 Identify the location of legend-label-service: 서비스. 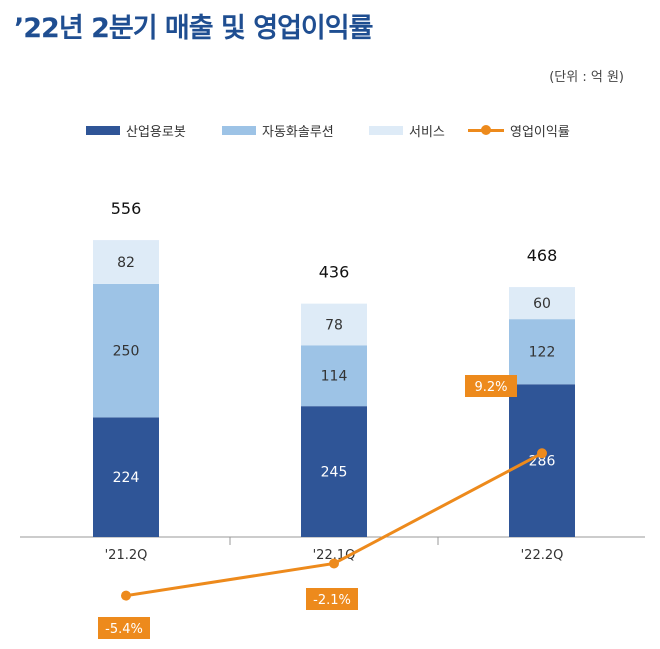
(427, 132).